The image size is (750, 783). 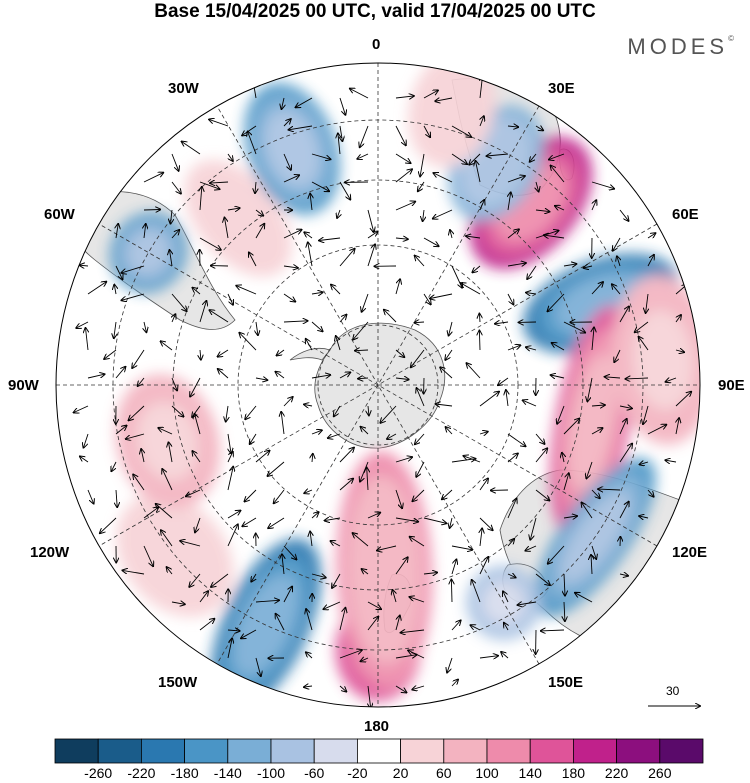 I want to click on colorbar-tick-label: 100, so click(x=487, y=773).